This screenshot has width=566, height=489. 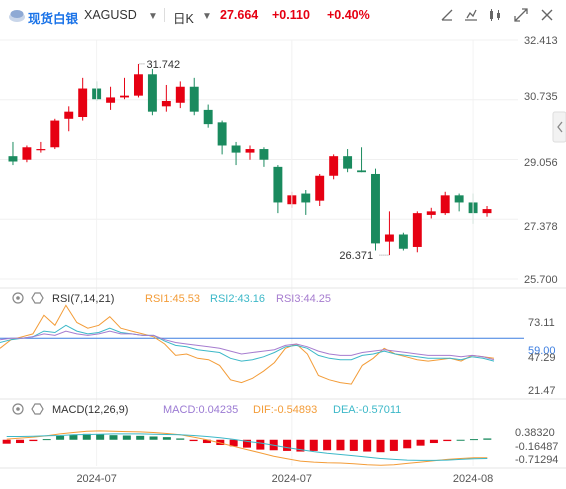 What do you see at coordinates (283, 15) in the screenshot?
I see `header-bar: 现货白银 XAGUSD ▼ 日K ▼ 27.664 +0.110 +0.40%` at bounding box center [283, 15].